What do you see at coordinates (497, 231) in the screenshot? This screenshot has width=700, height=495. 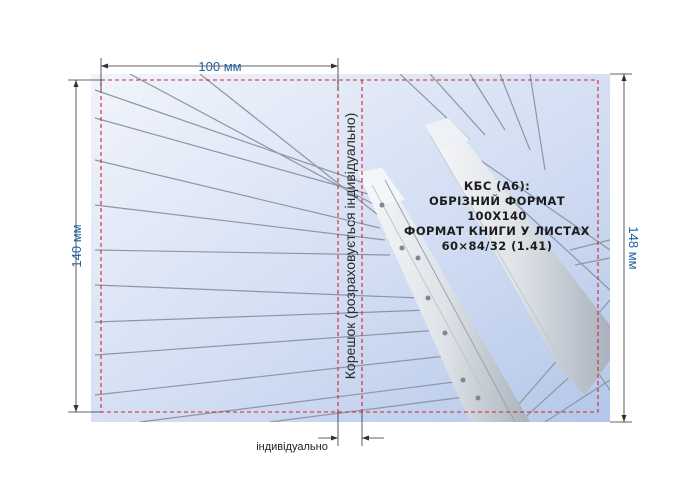 I see `info-line-4: ФОРМАТ КНИГИ У ЛИСТАХ` at bounding box center [497, 231].